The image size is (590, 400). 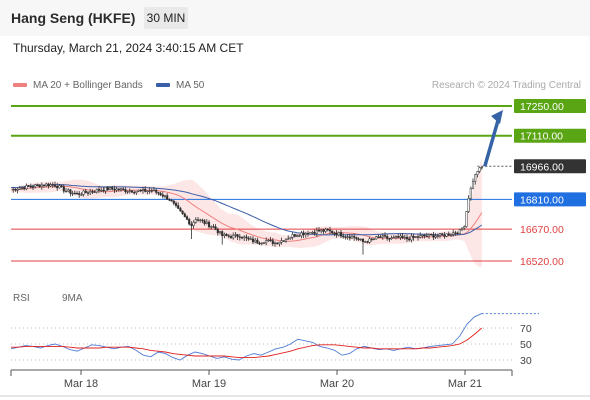 I want to click on rsi-tick-70: 70, so click(x=526, y=329).